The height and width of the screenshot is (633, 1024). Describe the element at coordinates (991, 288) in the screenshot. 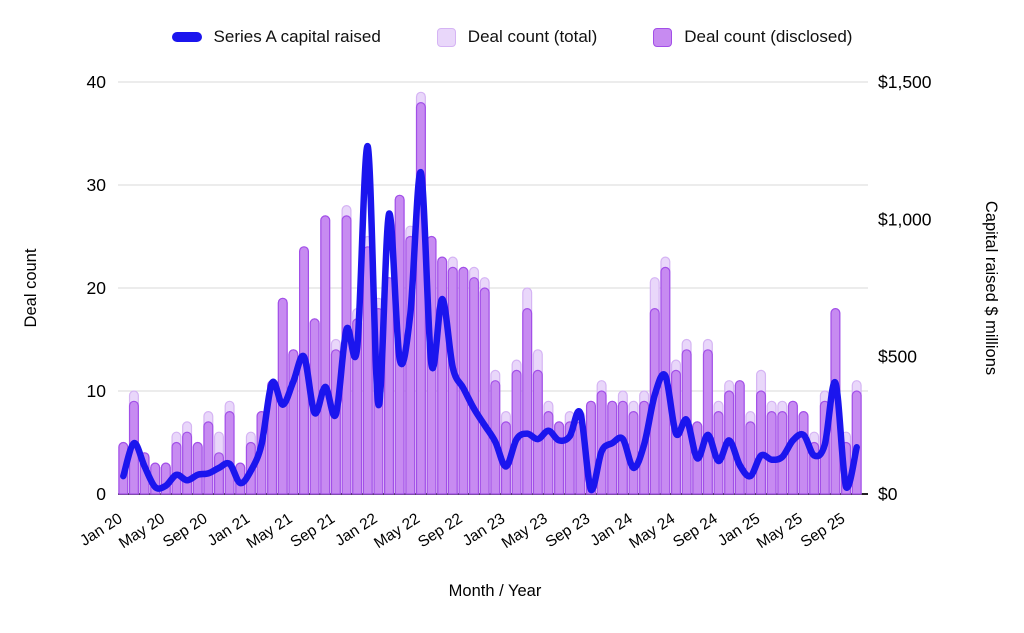

I see `right-axis-title: Capital raised $ millions` at that location.